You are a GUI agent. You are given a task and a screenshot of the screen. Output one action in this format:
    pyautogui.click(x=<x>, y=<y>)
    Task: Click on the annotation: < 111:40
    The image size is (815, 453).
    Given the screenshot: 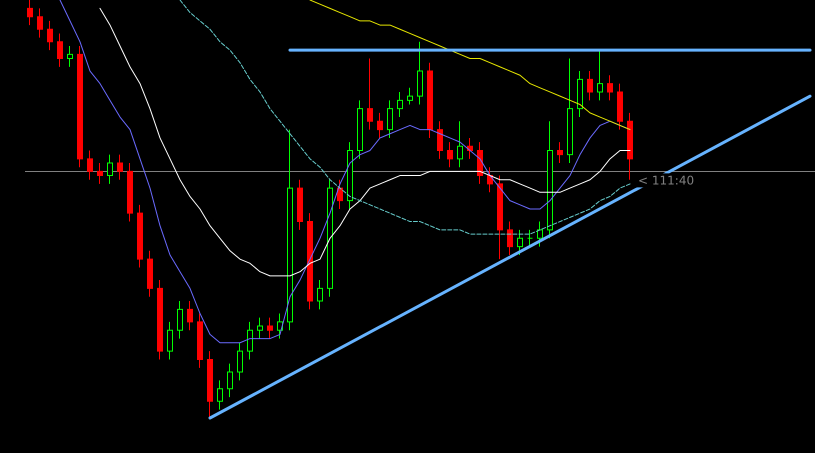 What is the action you would take?
    pyautogui.click(x=666, y=180)
    